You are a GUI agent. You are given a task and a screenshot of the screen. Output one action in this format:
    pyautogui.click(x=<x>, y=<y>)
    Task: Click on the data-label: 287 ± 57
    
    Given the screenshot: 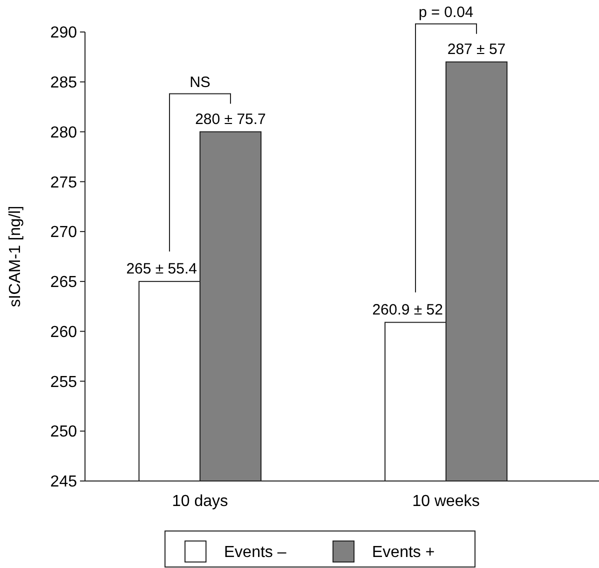 What is the action you would take?
    pyautogui.click(x=476, y=49)
    